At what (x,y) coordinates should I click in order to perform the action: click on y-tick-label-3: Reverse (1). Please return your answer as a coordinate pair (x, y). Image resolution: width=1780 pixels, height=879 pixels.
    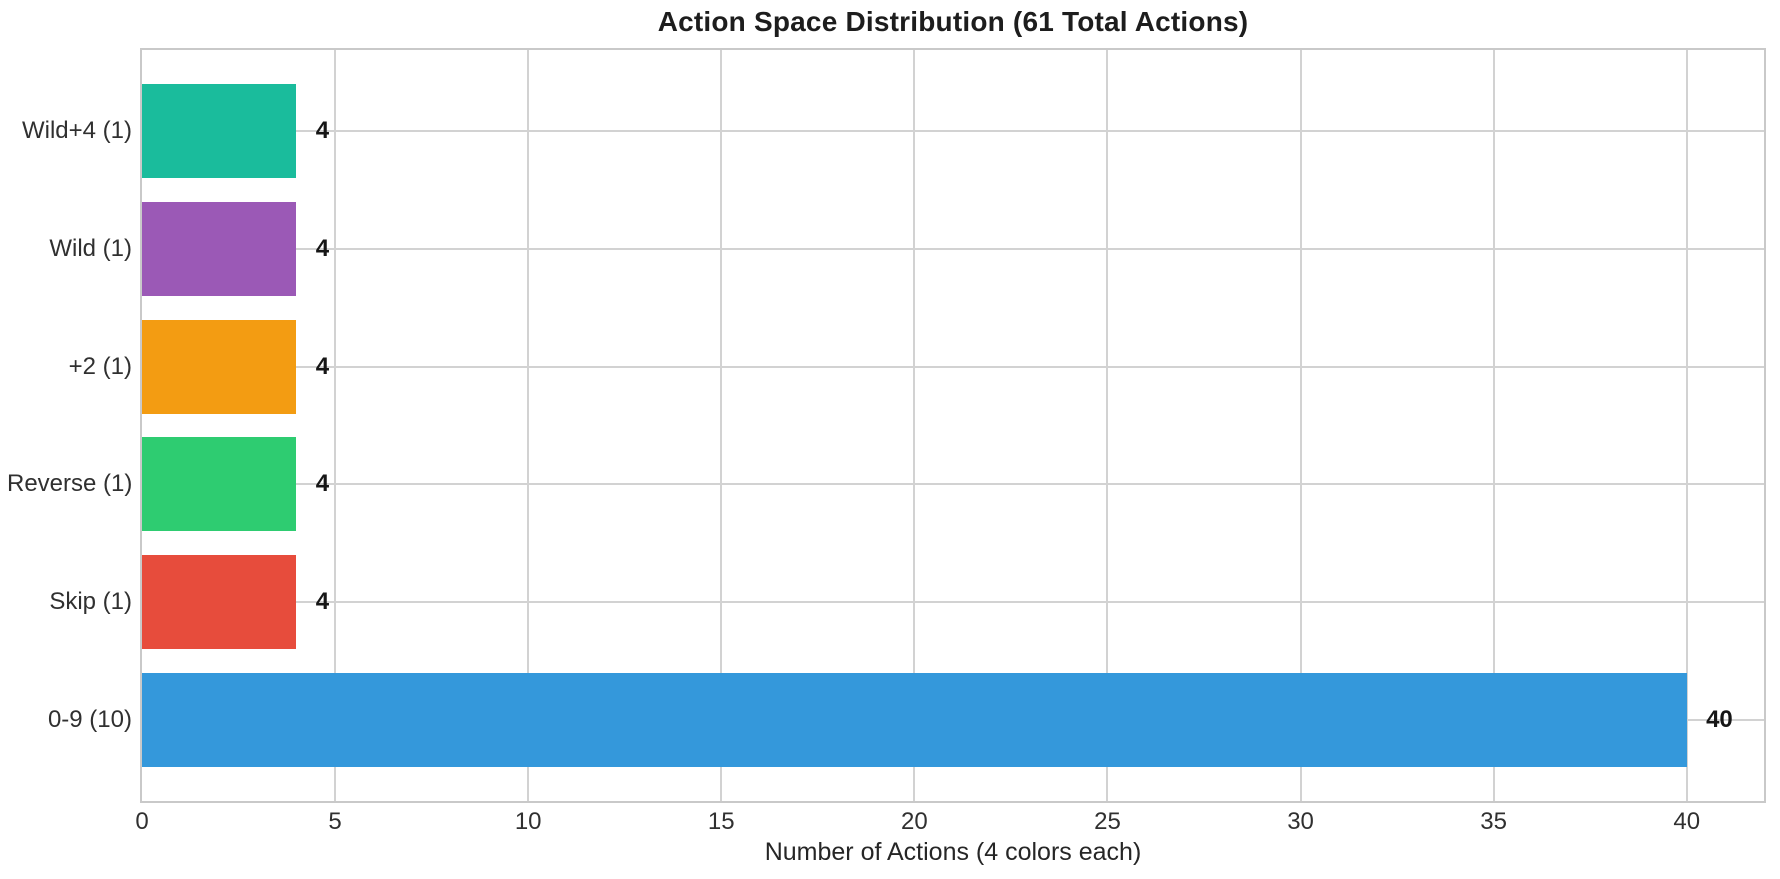
    Looking at the image, I should click on (70, 484).